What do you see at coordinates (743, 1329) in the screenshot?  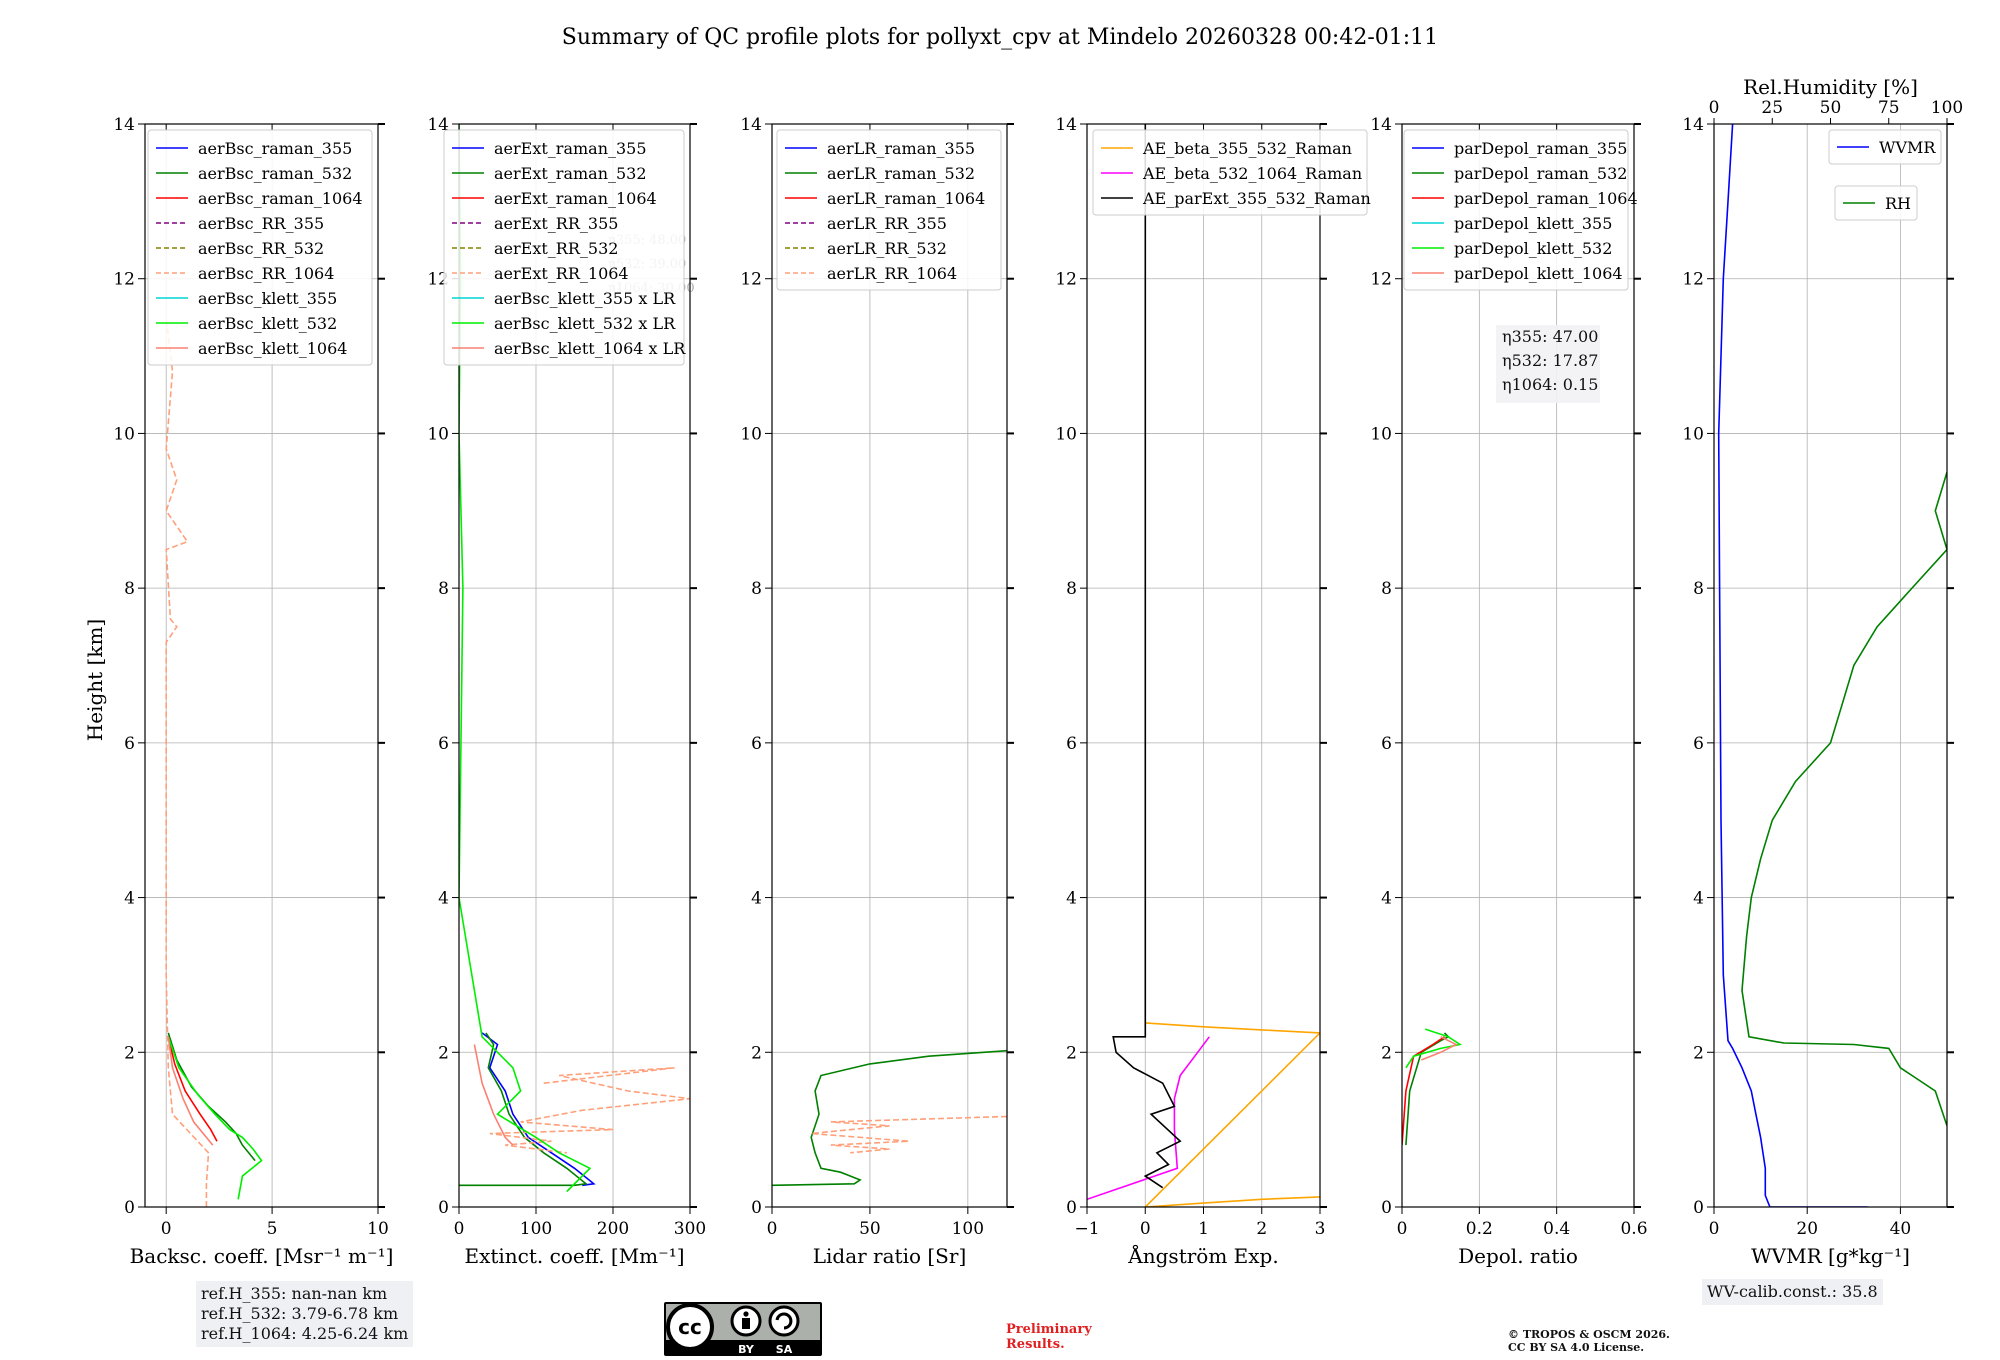 I see `cc-by-sa-badge: cc BY SA` at bounding box center [743, 1329].